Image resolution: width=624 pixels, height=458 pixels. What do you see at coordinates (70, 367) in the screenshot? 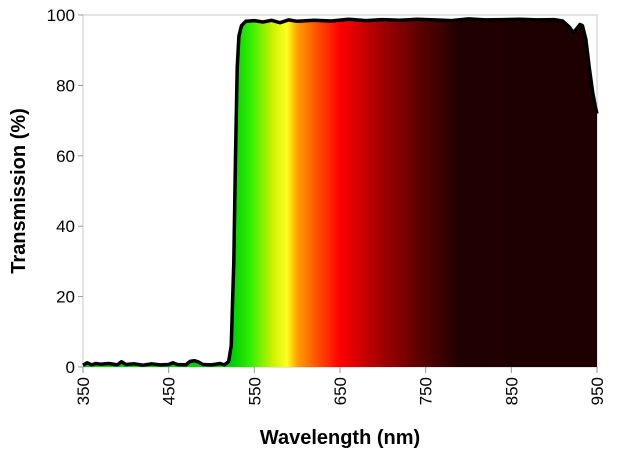
I see `y-tick-label: 0` at bounding box center [70, 367].